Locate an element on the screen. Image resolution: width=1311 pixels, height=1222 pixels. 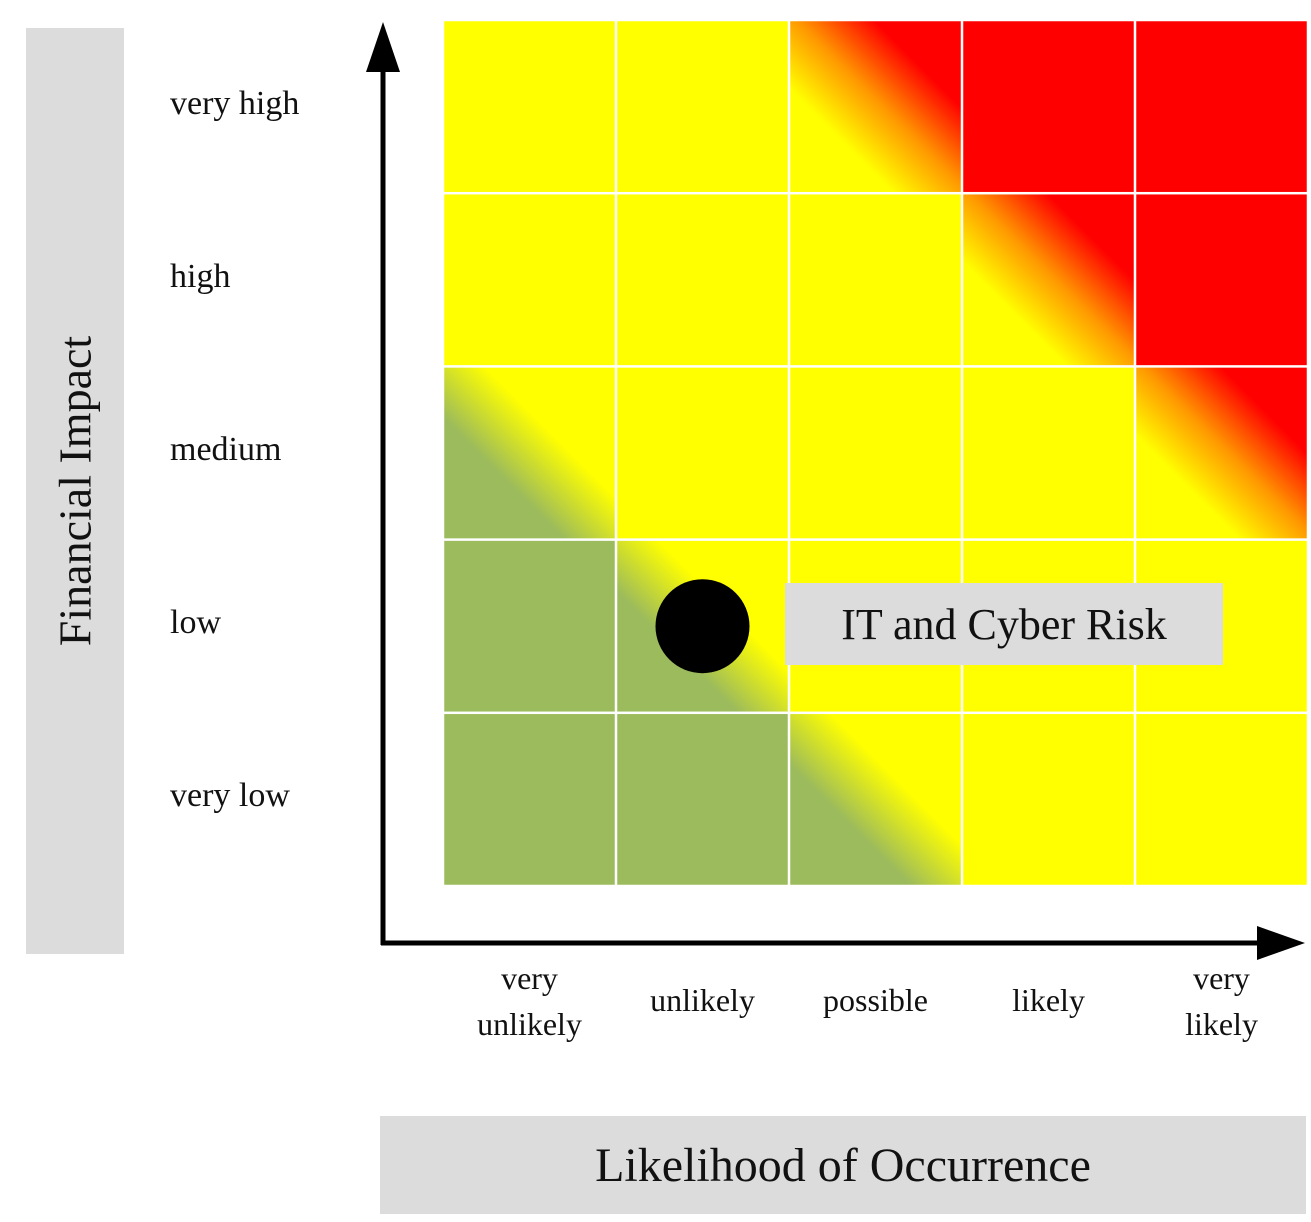
y-tick-label: very low is located at coordinates (230, 796).